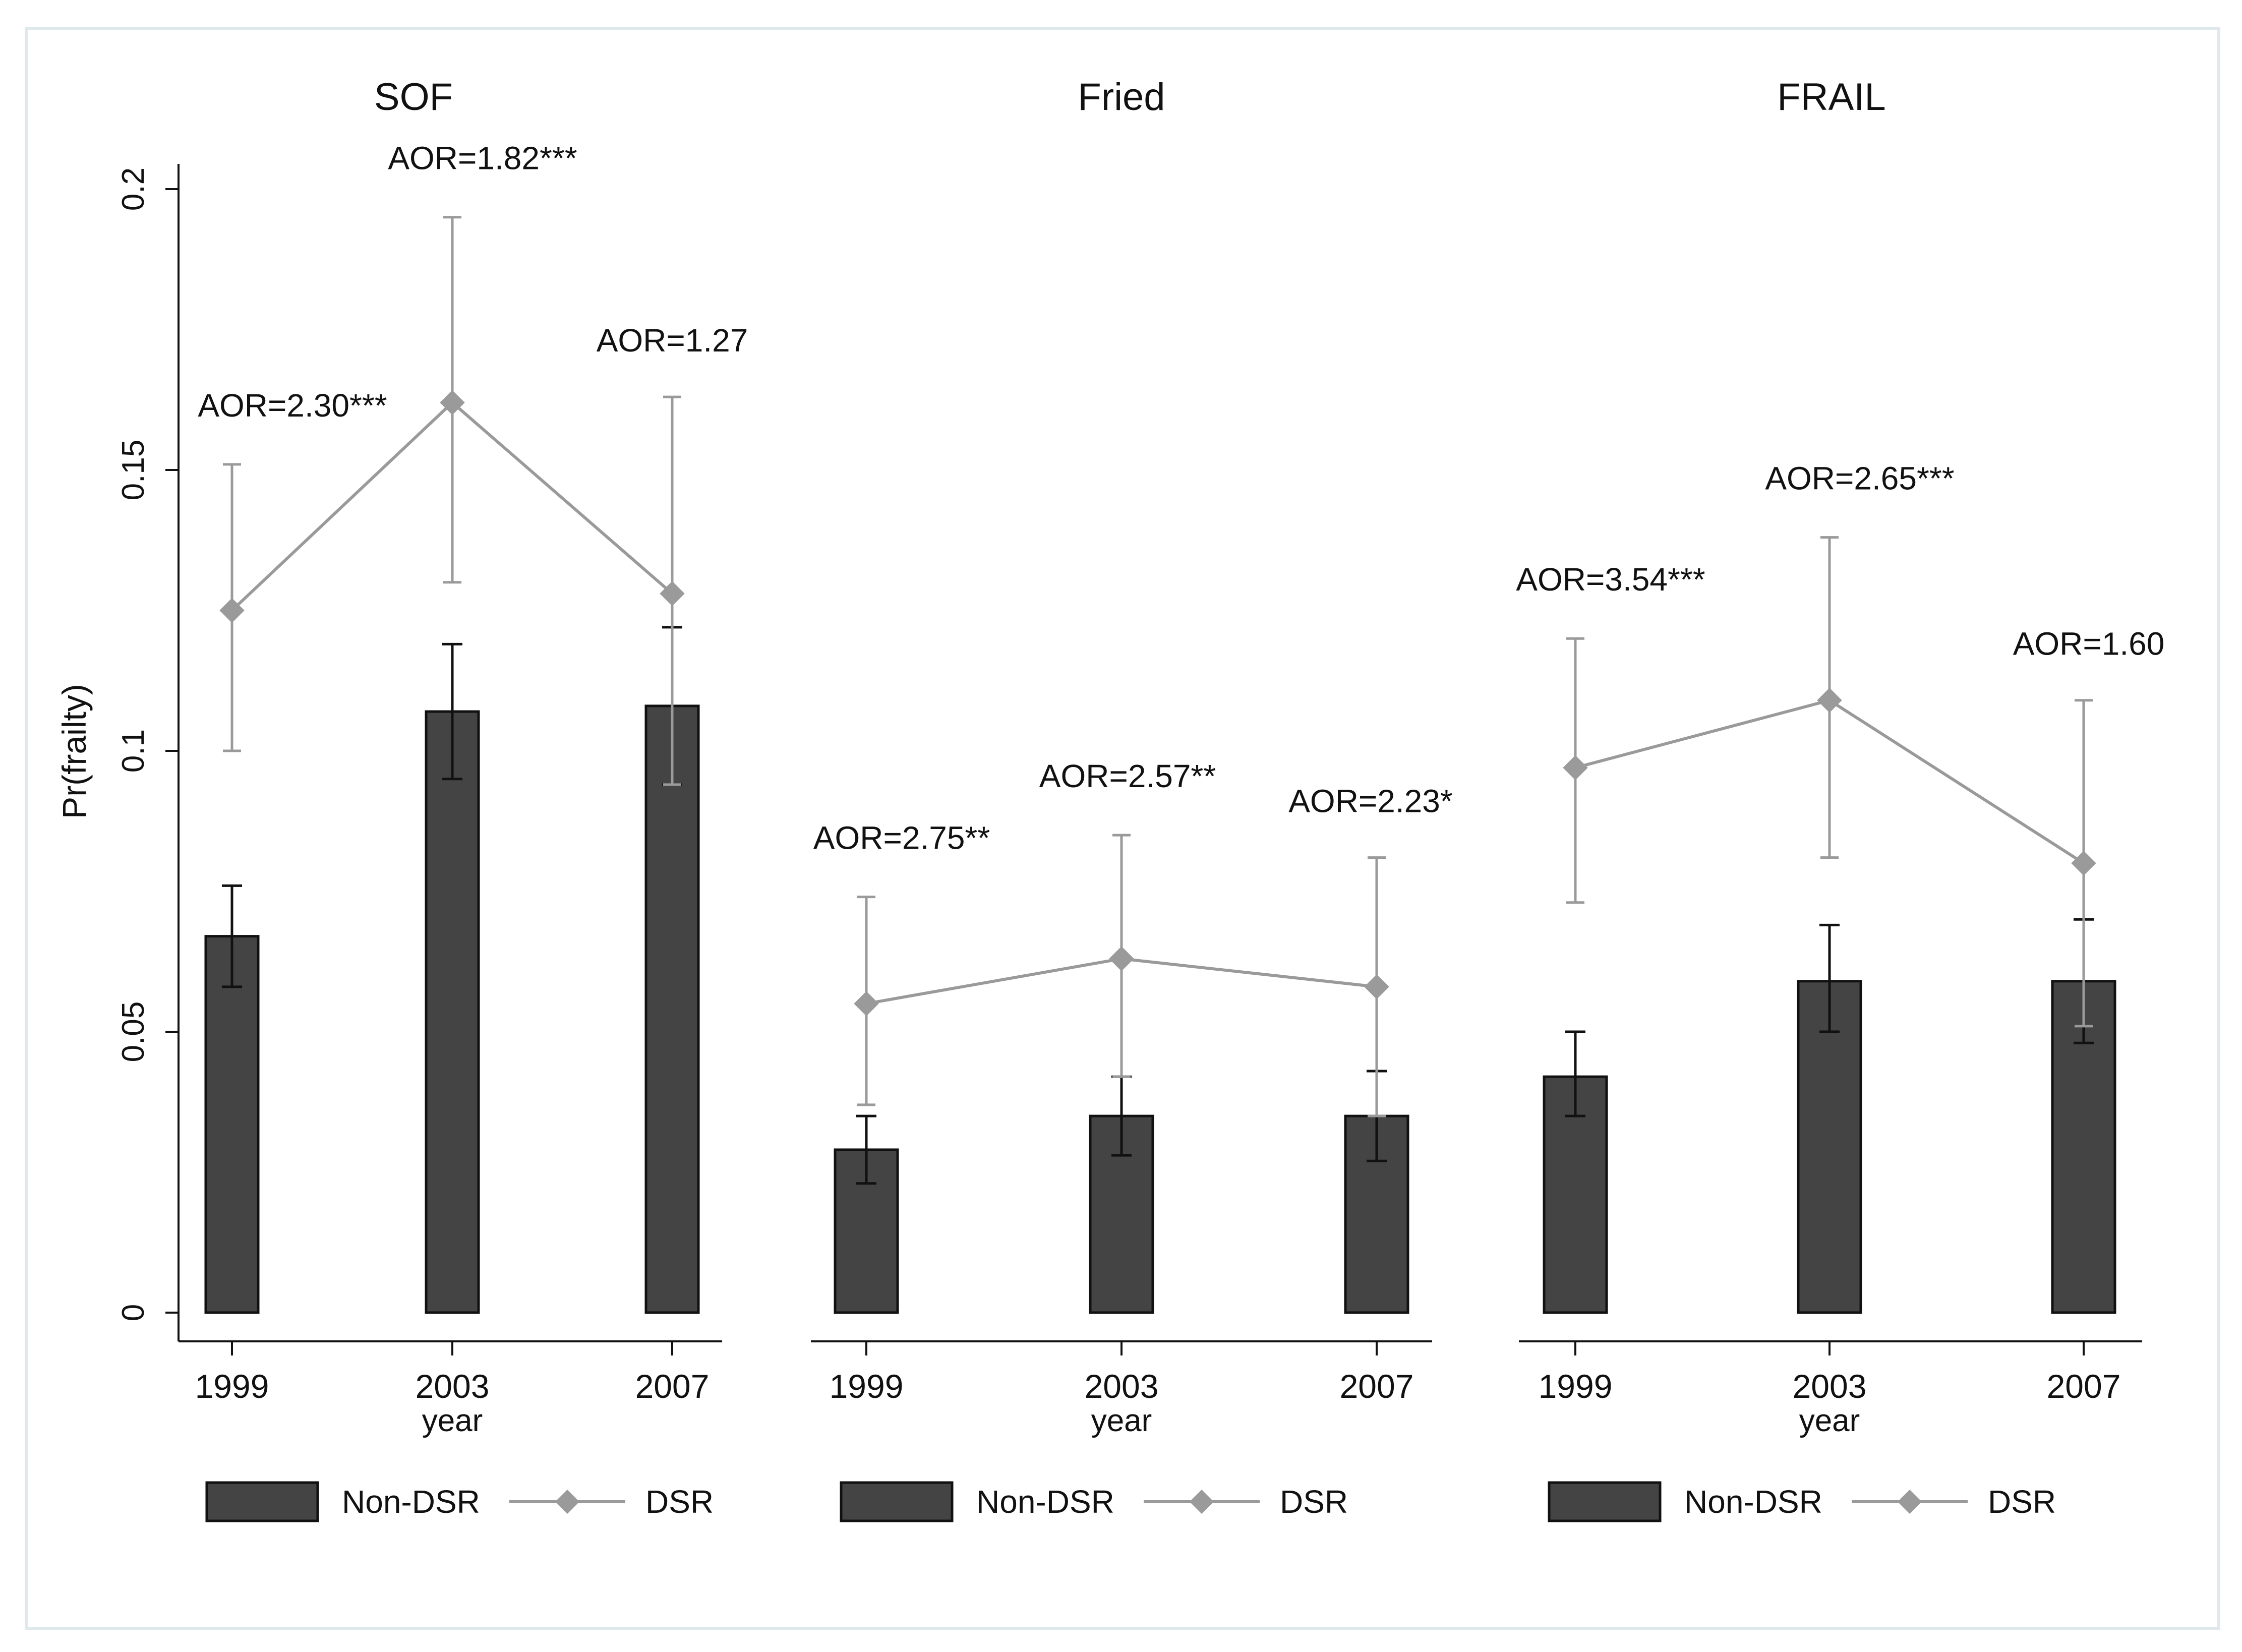  Describe the element at coordinates (1121, 97) in the screenshot. I see `panel-title: Fried` at that location.